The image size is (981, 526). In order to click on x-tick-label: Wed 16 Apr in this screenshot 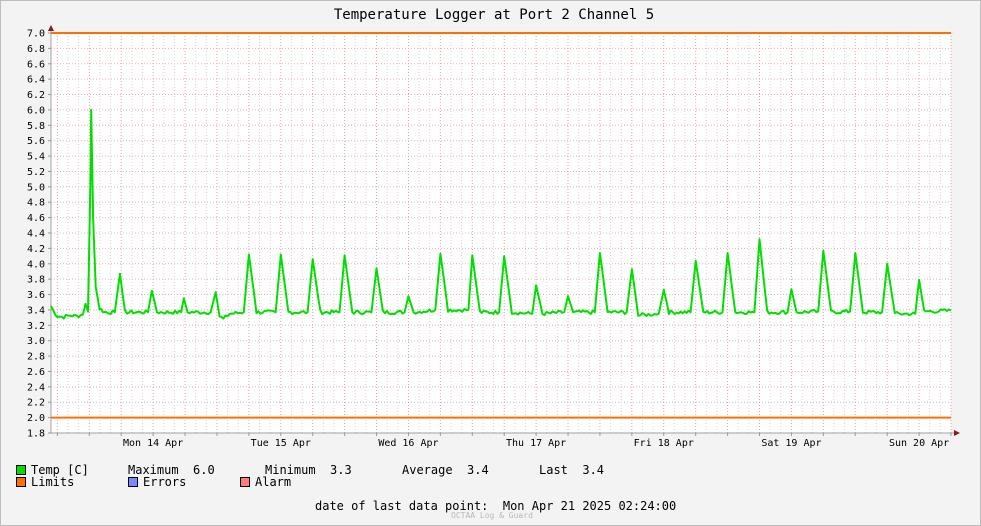, I will do `click(408, 443)`.